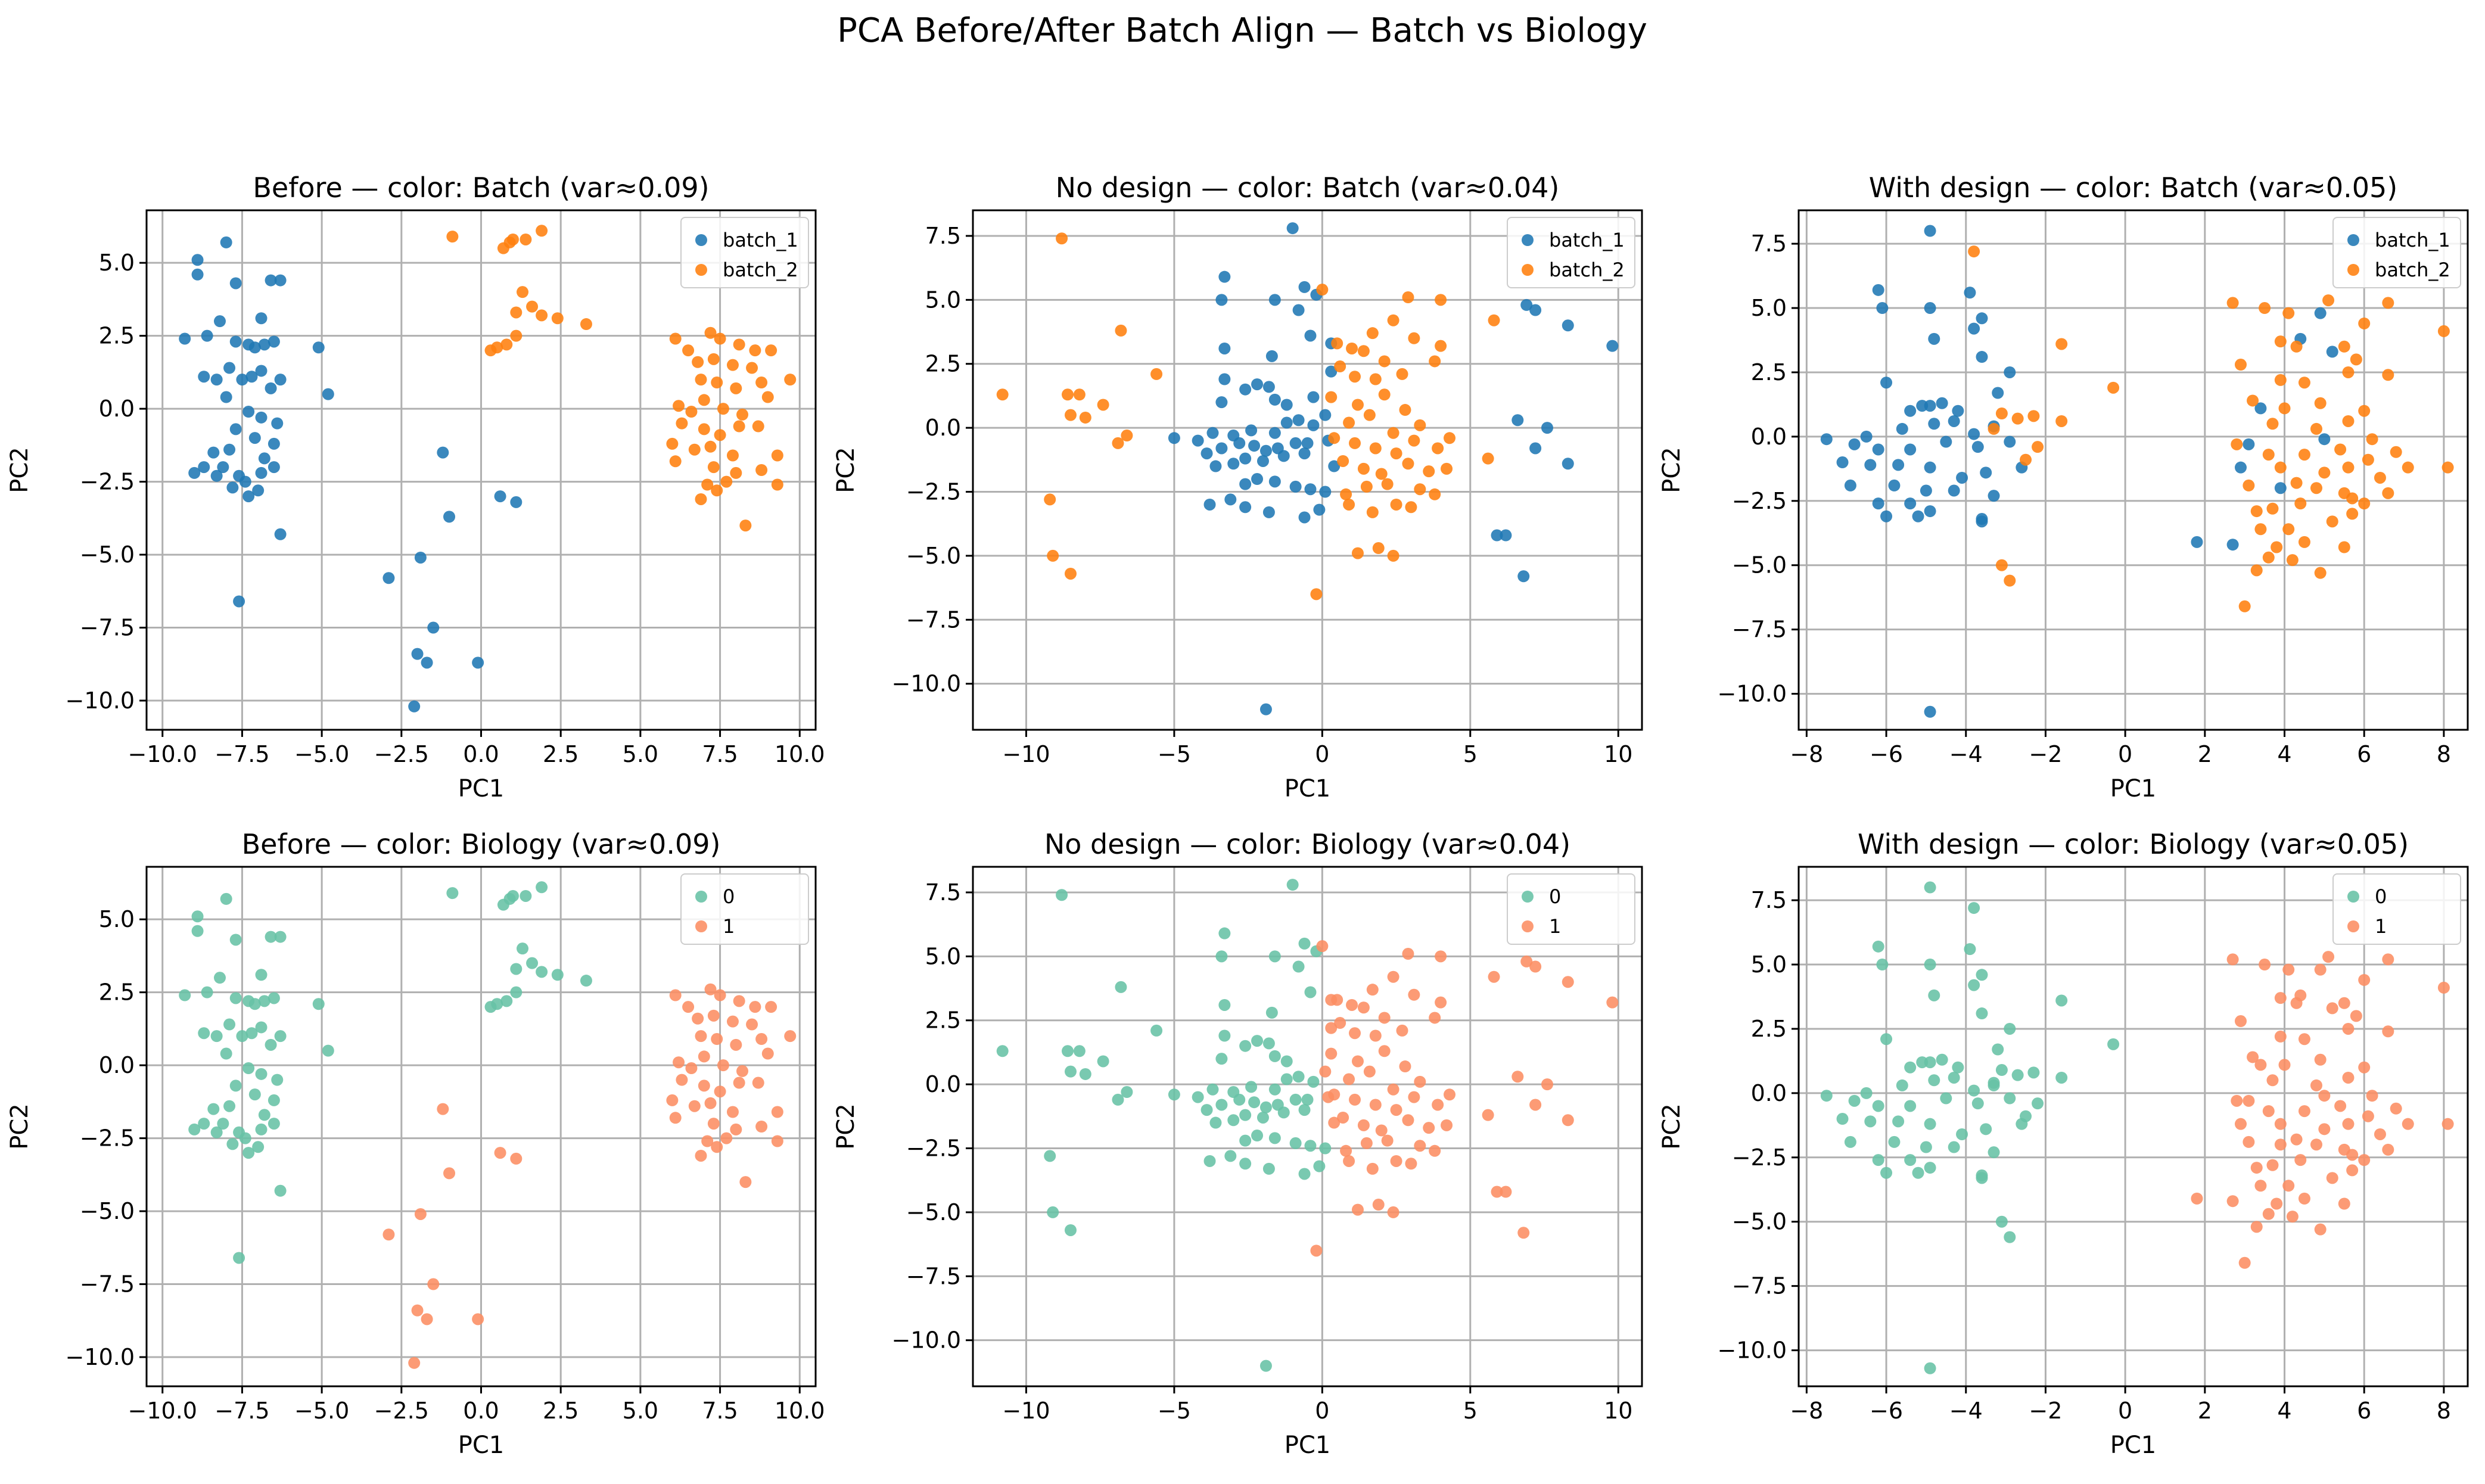 Image resolution: width=2485 pixels, height=1484 pixels. Describe the element at coordinates (933, 1276) in the screenshot. I see `y-tick-label: −7.5` at that location.